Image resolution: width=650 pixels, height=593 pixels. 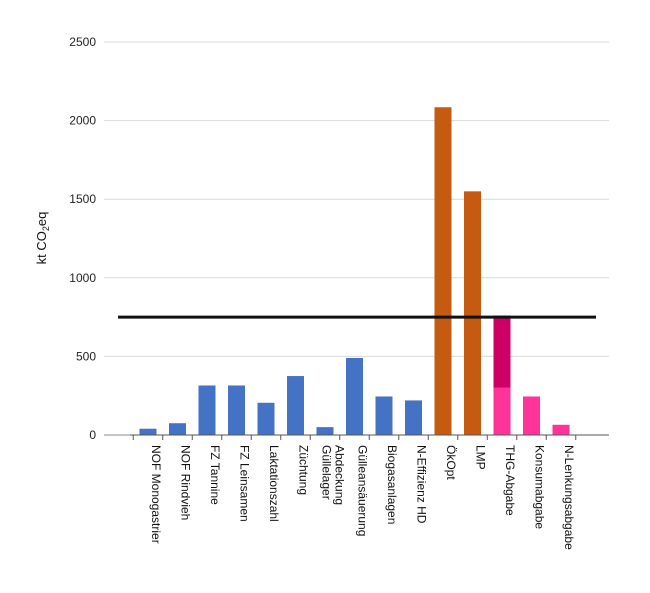 I want to click on x-tick-label: NOF Rindvieh, so click(x=186, y=482).